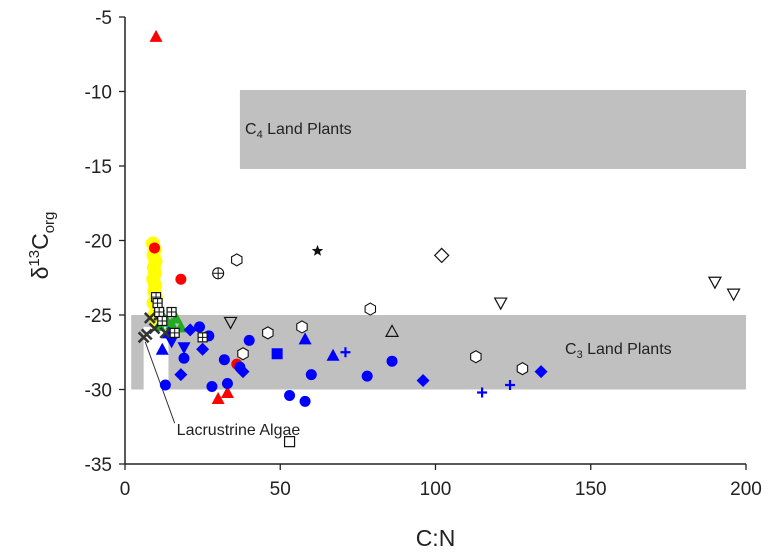  What do you see at coordinates (40, 241) in the screenshot?
I see `y-axis-title-main: C` at bounding box center [40, 241].